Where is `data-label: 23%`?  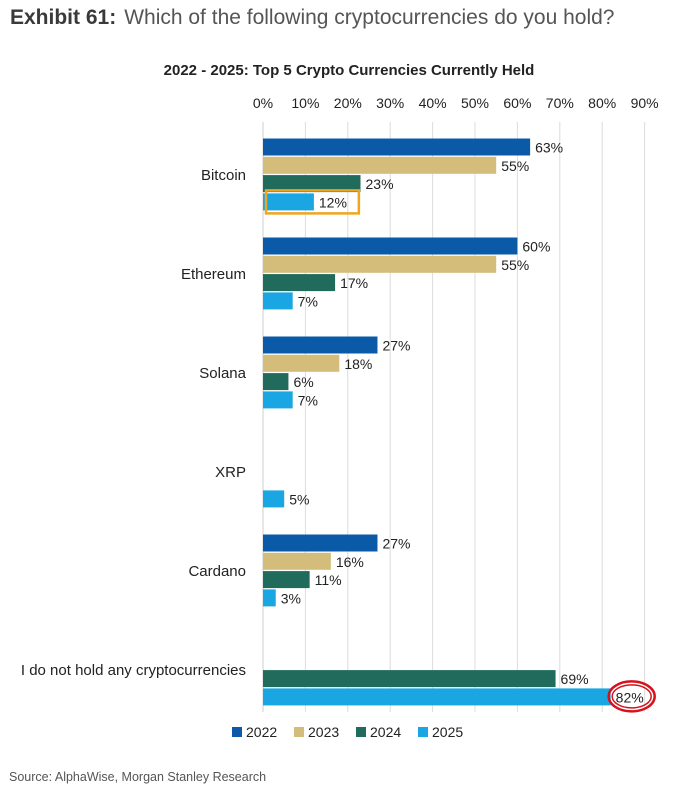 data-label: 23% is located at coordinates (380, 184).